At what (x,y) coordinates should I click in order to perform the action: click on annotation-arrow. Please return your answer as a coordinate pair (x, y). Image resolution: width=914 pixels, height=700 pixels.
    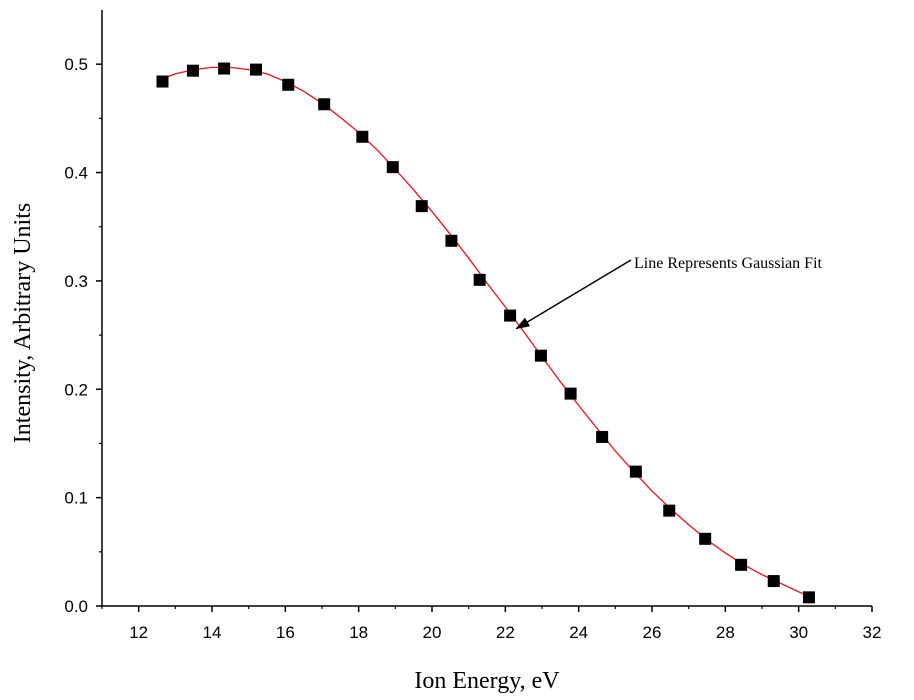
    Looking at the image, I should click on (573, 294).